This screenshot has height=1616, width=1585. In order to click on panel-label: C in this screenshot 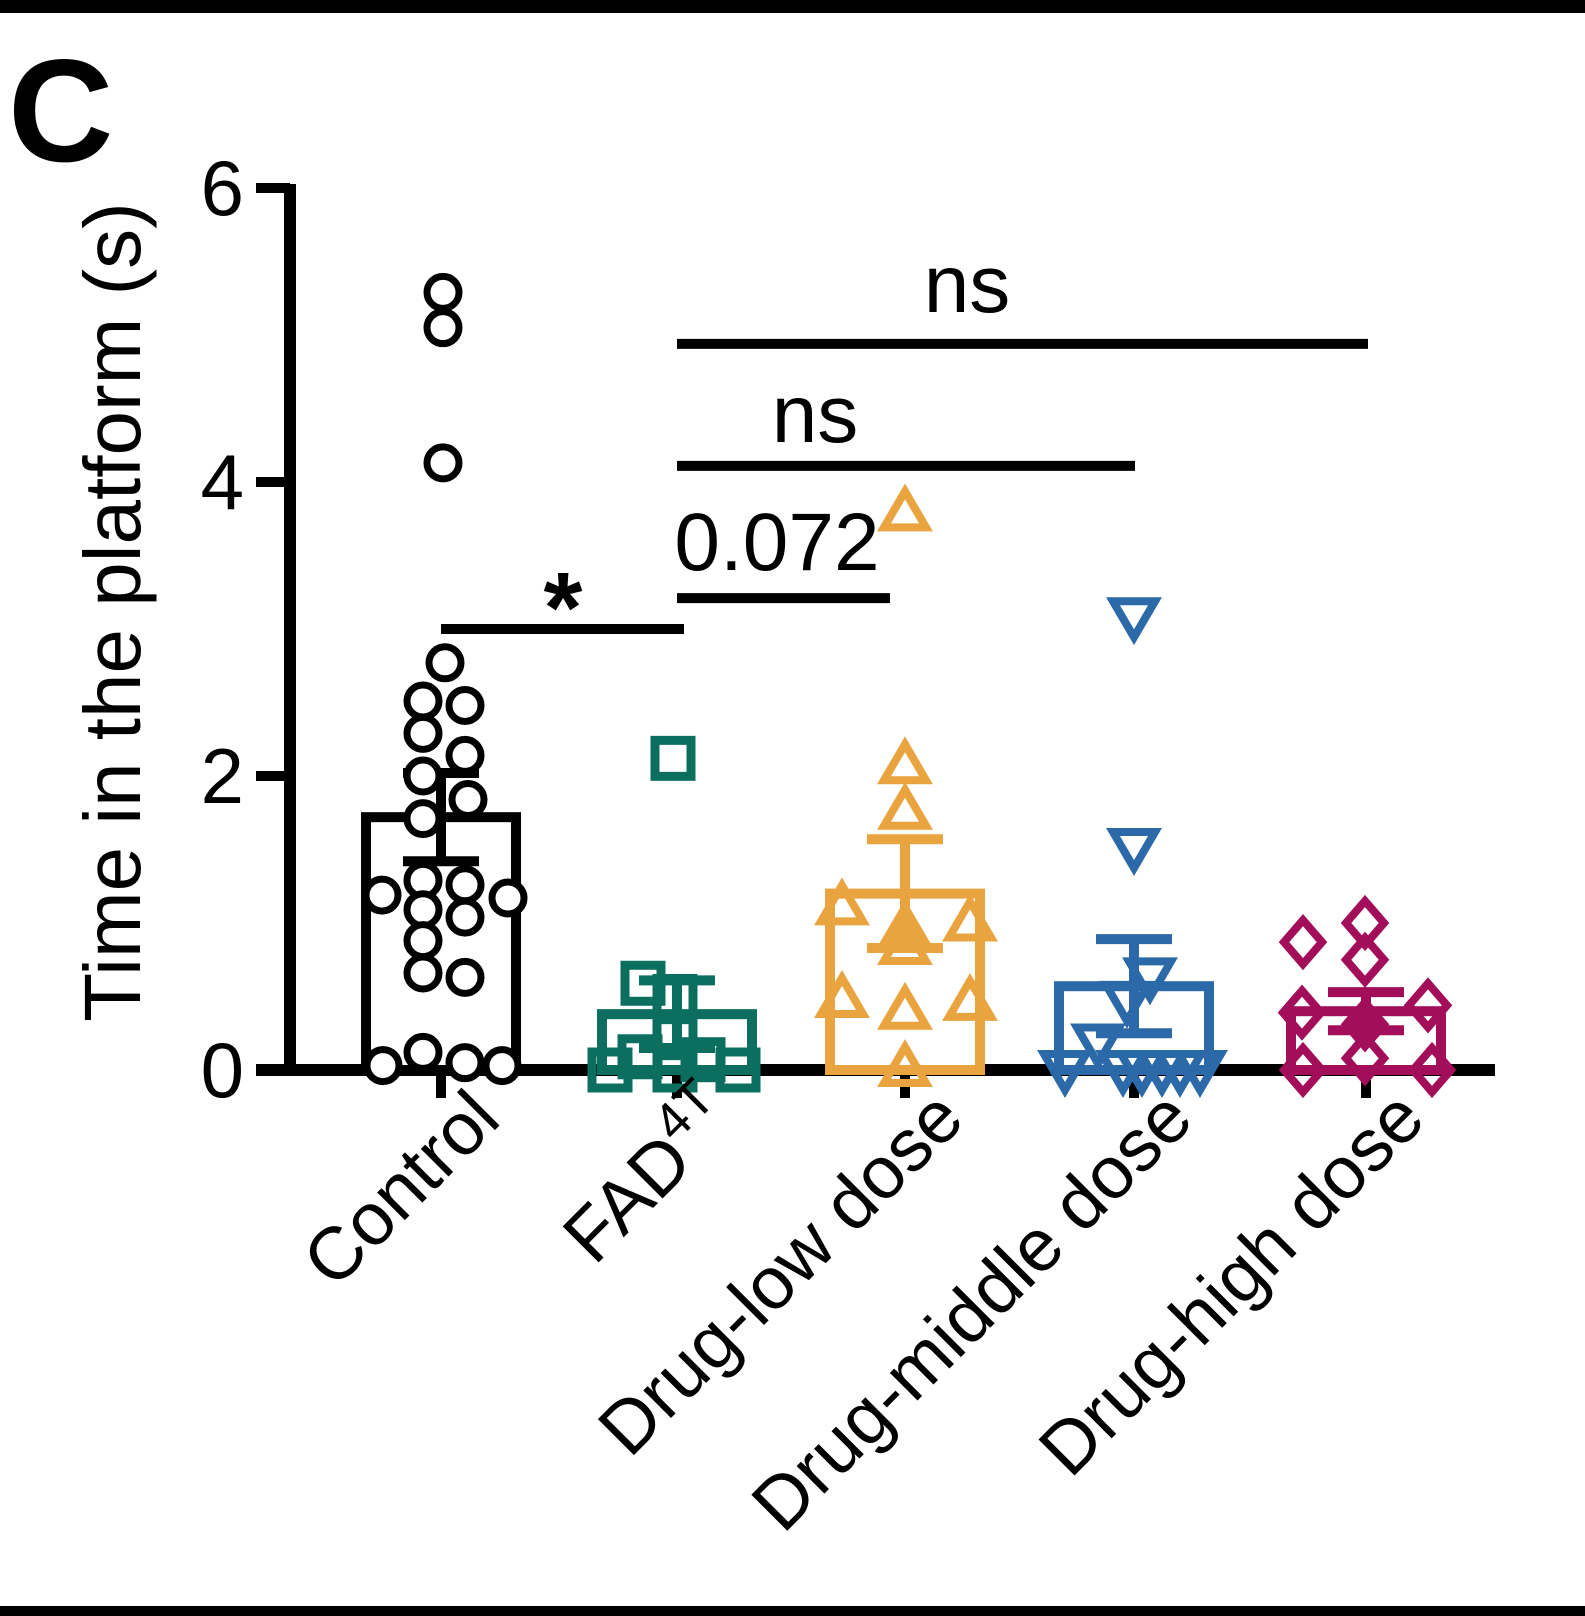, I will do `click(60, 110)`.